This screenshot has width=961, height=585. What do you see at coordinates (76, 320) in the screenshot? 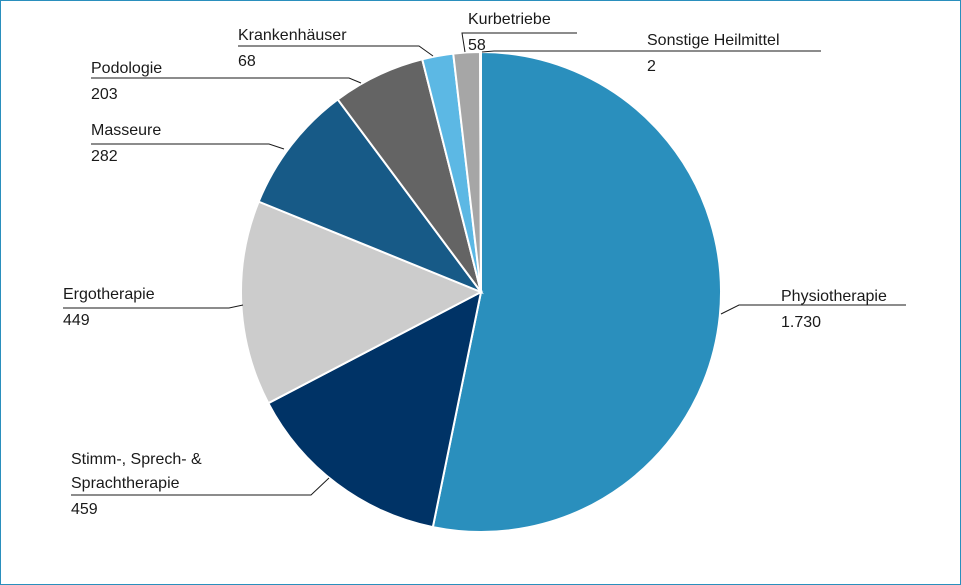
I see `slice-value-ergotherapie: 449` at bounding box center [76, 320].